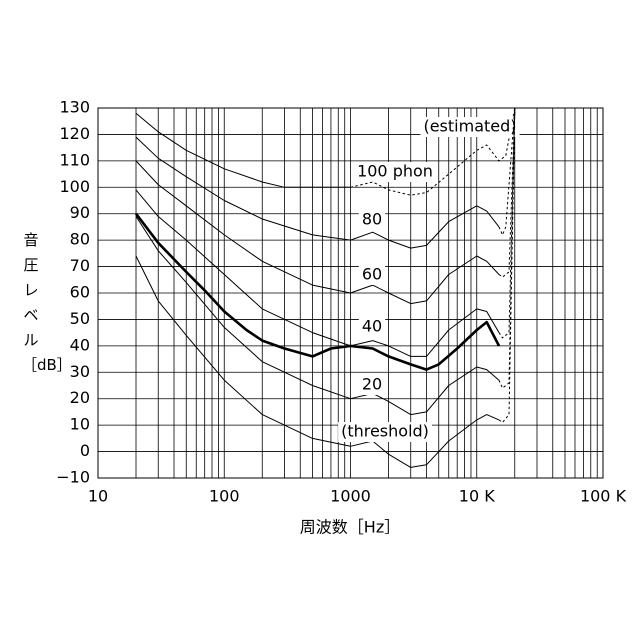 The image size is (640, 640). What do you see at coordinates (80, 292) in the screenshot?
I see `y-tick-label: 60` at bounding box center [80, 292].